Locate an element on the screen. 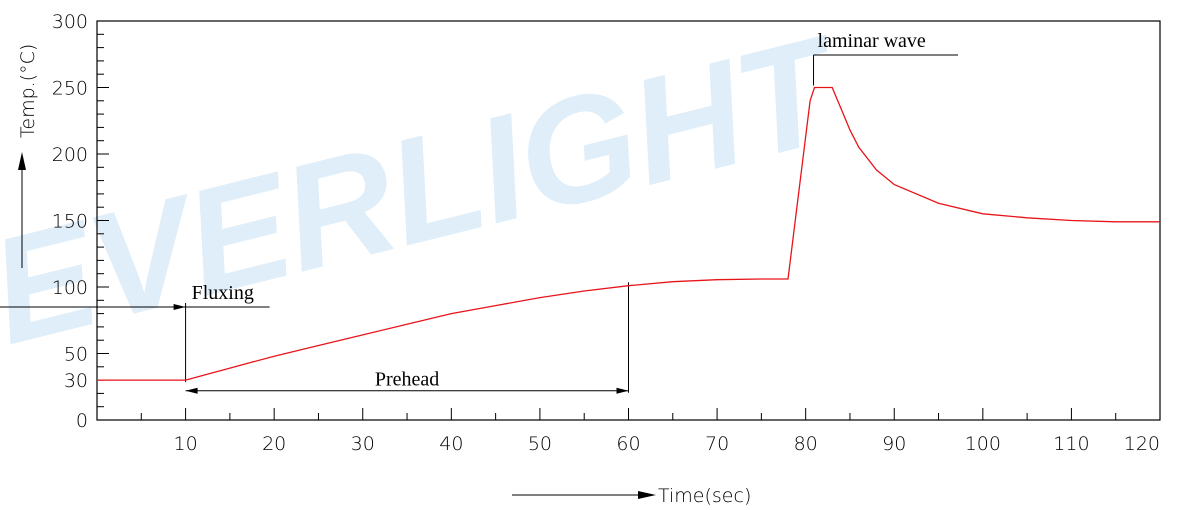 This screenshot has height=510, width=1192. x-tick-label: 70 is located at coordinates (717, 444).